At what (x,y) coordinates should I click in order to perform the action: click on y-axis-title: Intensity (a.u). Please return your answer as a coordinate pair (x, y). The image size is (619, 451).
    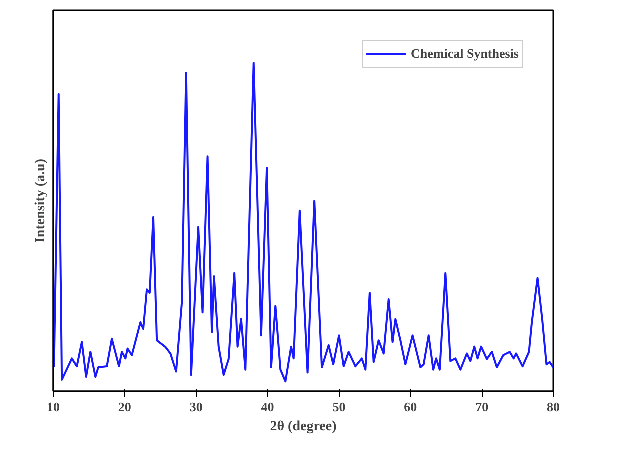
    Looking at the image, I should click on (41, 201).